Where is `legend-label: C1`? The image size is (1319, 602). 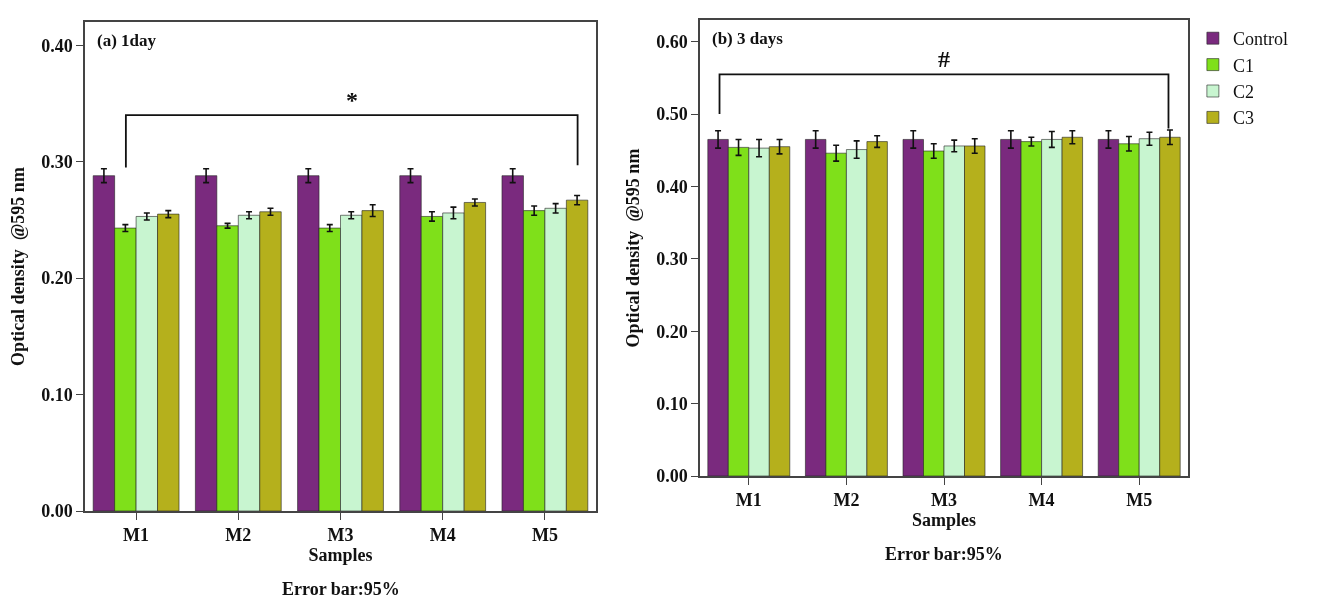 legend-label: C1 is located at coordinates (1243, 65).